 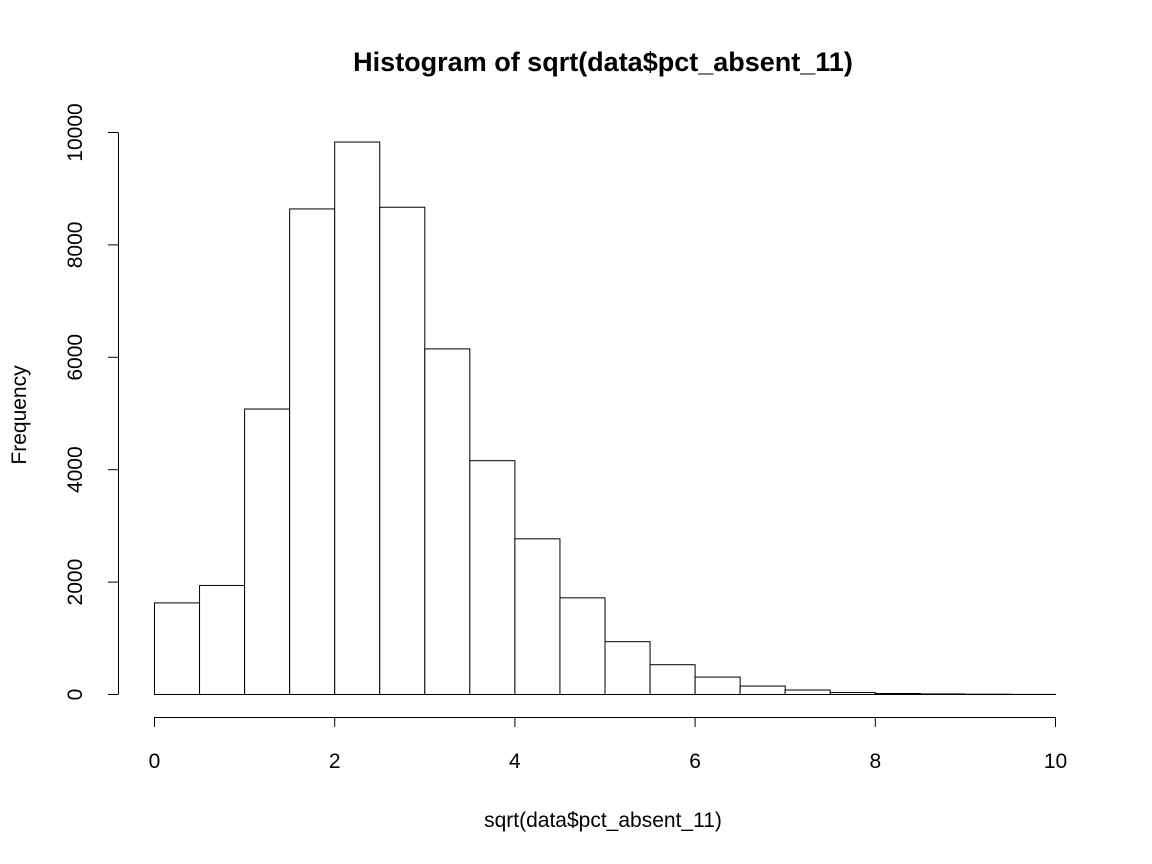 I want to click on y-tick-label: 0, so click(x=75, y=695).